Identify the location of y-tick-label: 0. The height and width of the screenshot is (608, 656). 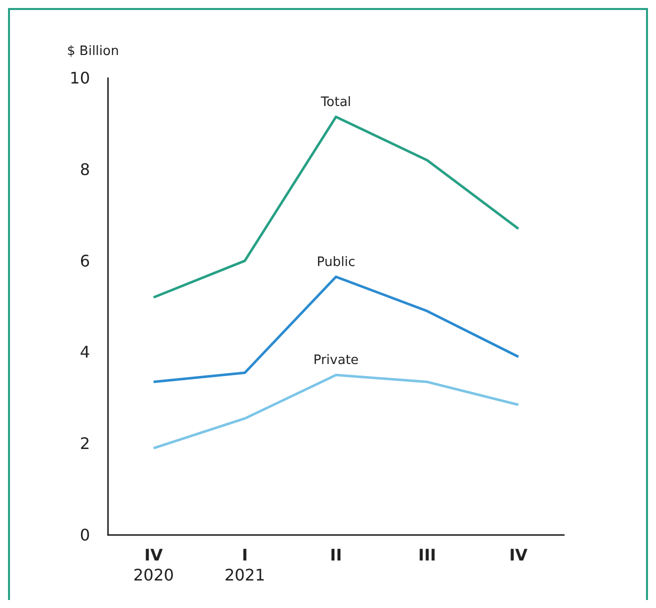
(85, 535).